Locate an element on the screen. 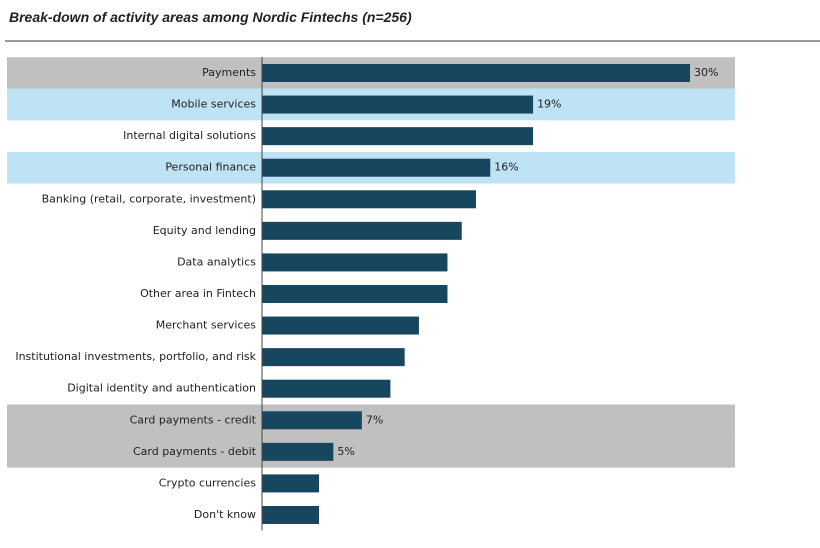  category-label: Crypto currencies is located at coordinates (207, 482).